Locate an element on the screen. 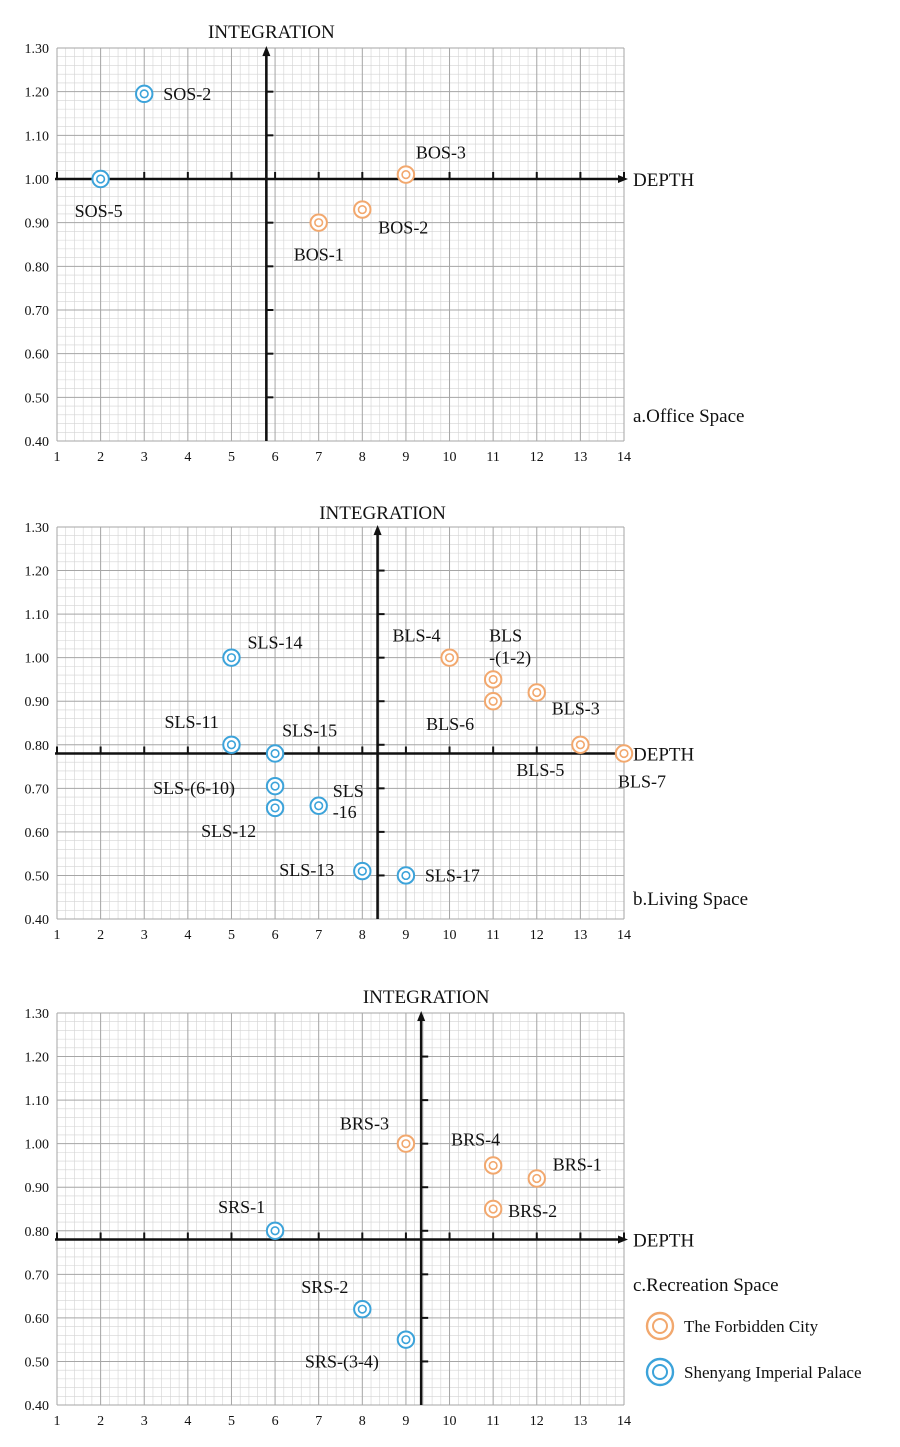 The image size is (900, 1447). y-tick-label: 0.80 is located at coordinates (37, 1232).